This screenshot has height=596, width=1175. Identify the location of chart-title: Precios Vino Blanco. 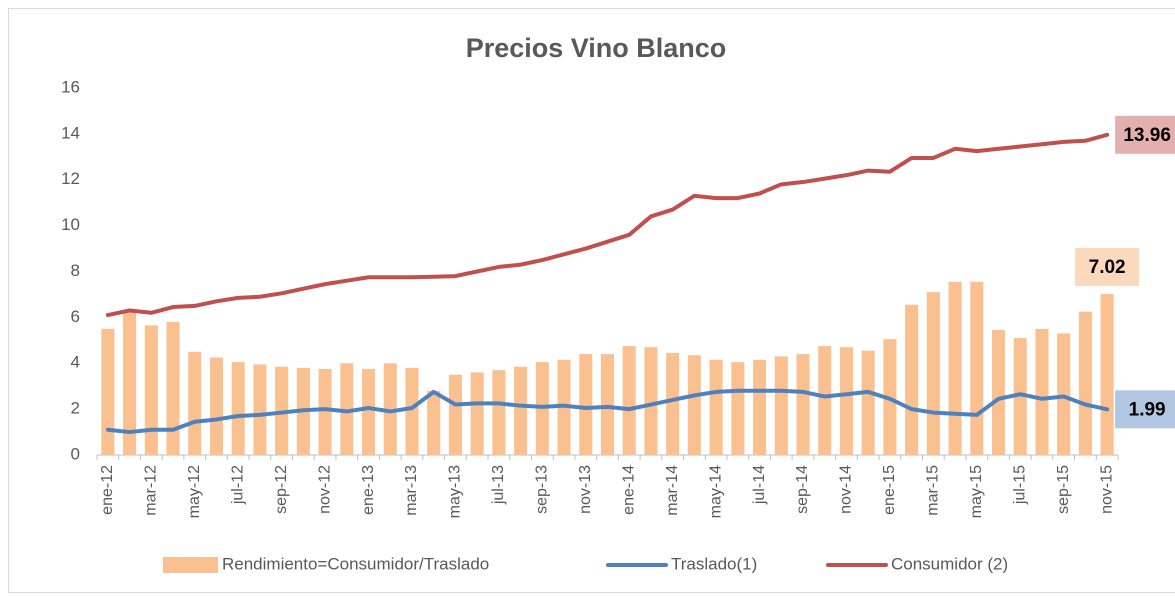
(596, 48).